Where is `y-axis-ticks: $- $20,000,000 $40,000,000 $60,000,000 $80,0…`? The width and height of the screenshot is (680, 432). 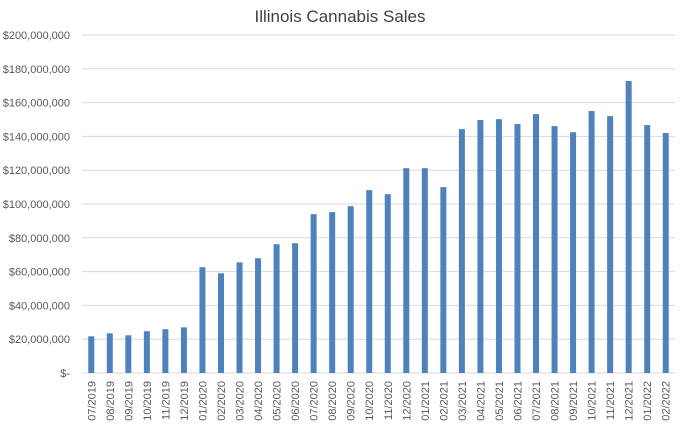 y-axis-ticks: $- $20,000,000 $40,000,000 $60,000,000 $80,0… is located at coordinates (37, 205).